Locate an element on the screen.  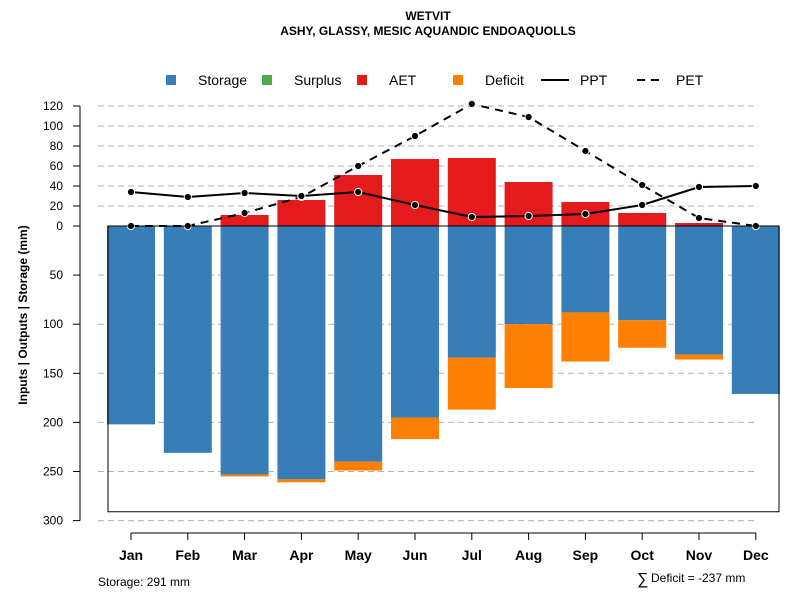
y-tick-label-bottom-50: 50 is located at coordinates (57, 275).